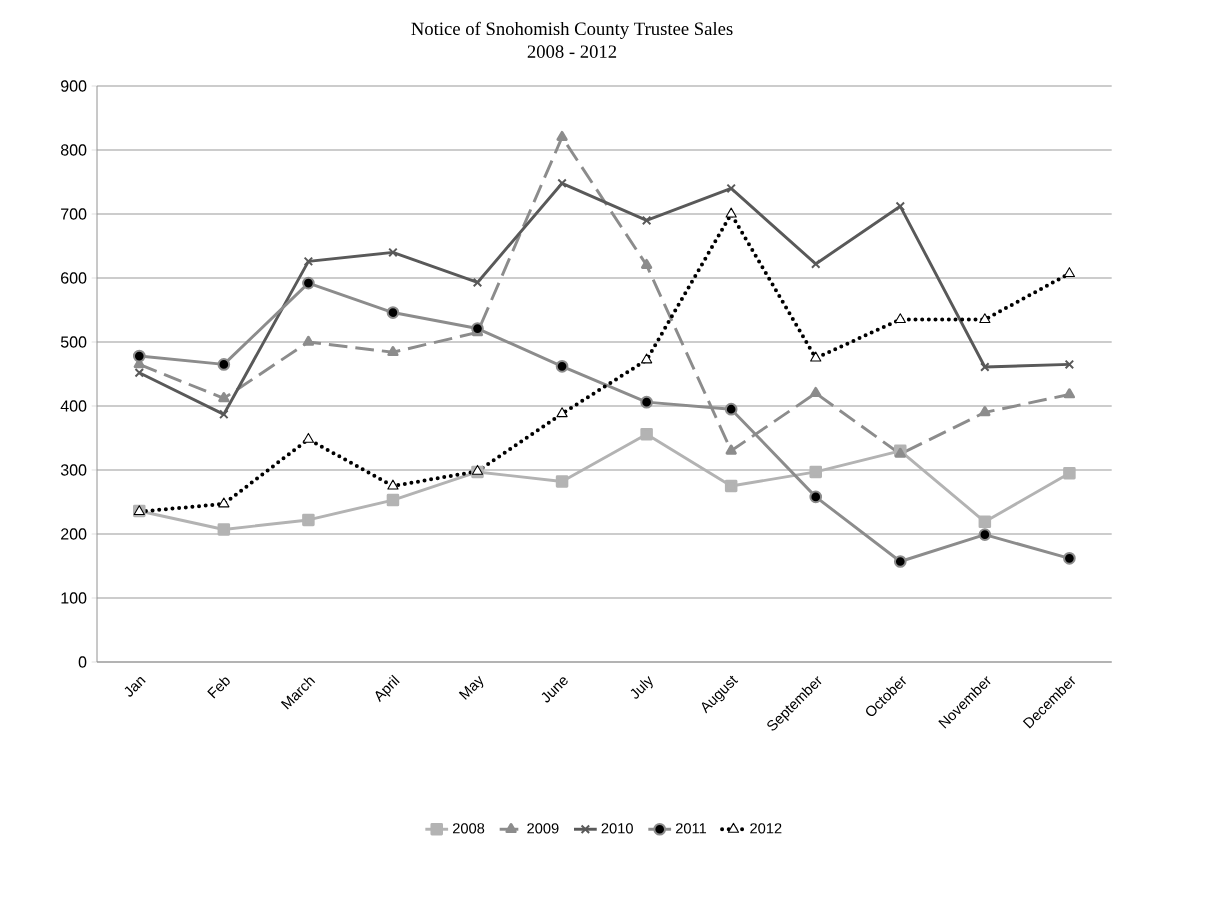 The image size is (1226, 897). What do you see at coordinates (74, 534) in the screenshot?
I see `y-tick-label: 200` at bounding box center [74, 534].